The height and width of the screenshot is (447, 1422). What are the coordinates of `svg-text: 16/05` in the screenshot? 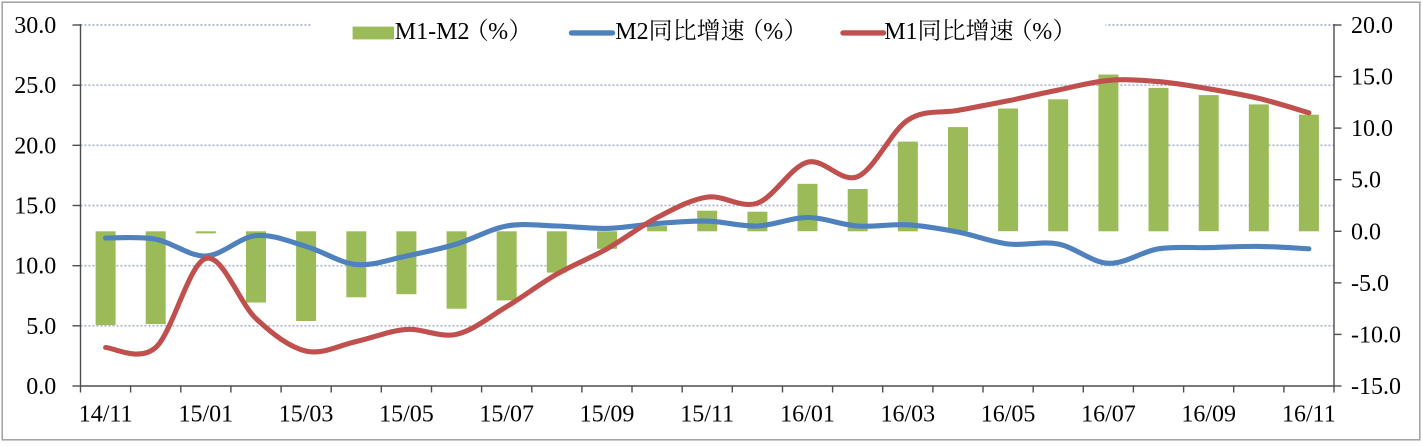 It's located at (1008, 414).